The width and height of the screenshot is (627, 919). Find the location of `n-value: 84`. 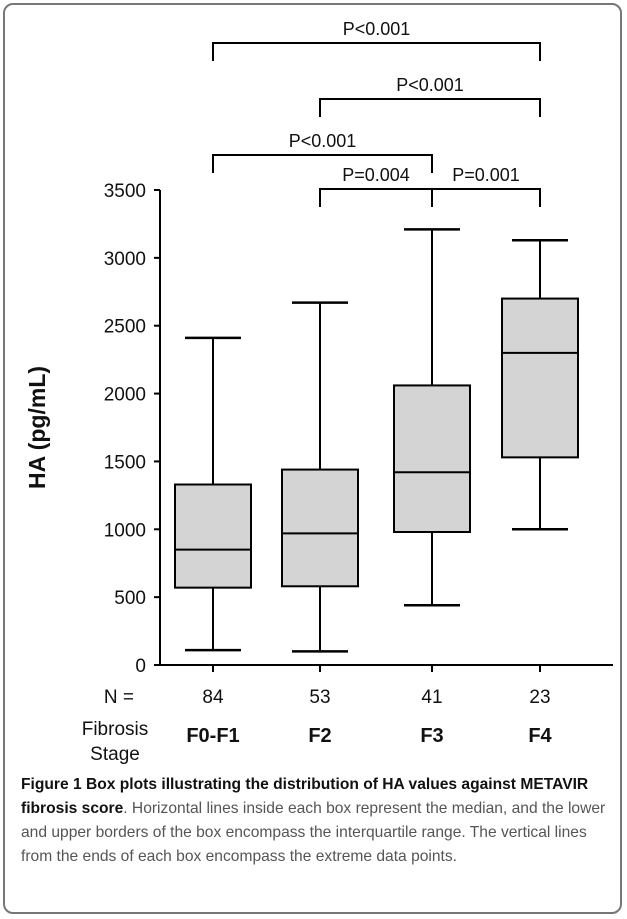

n-value: 84 is located at coordinates (213, 697).